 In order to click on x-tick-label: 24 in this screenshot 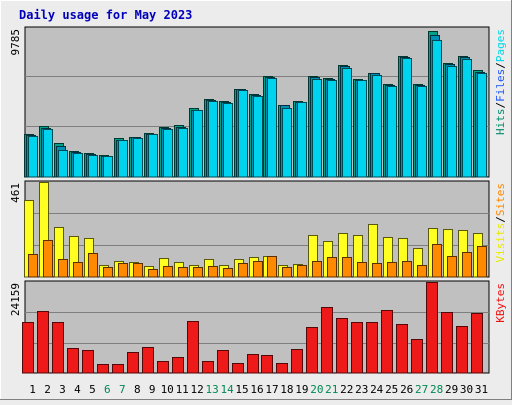, I will do `click(377, 389)`.